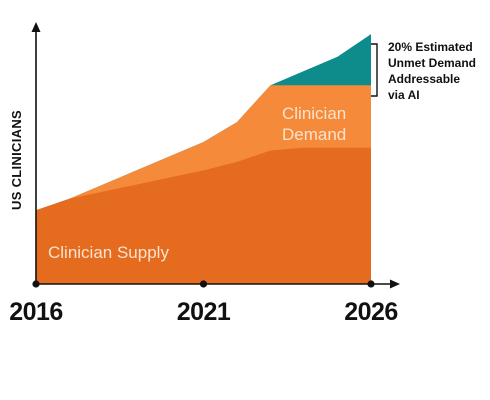 The image size is (490, 400). I want to click on y-axis-arrow, so click(36, 27).